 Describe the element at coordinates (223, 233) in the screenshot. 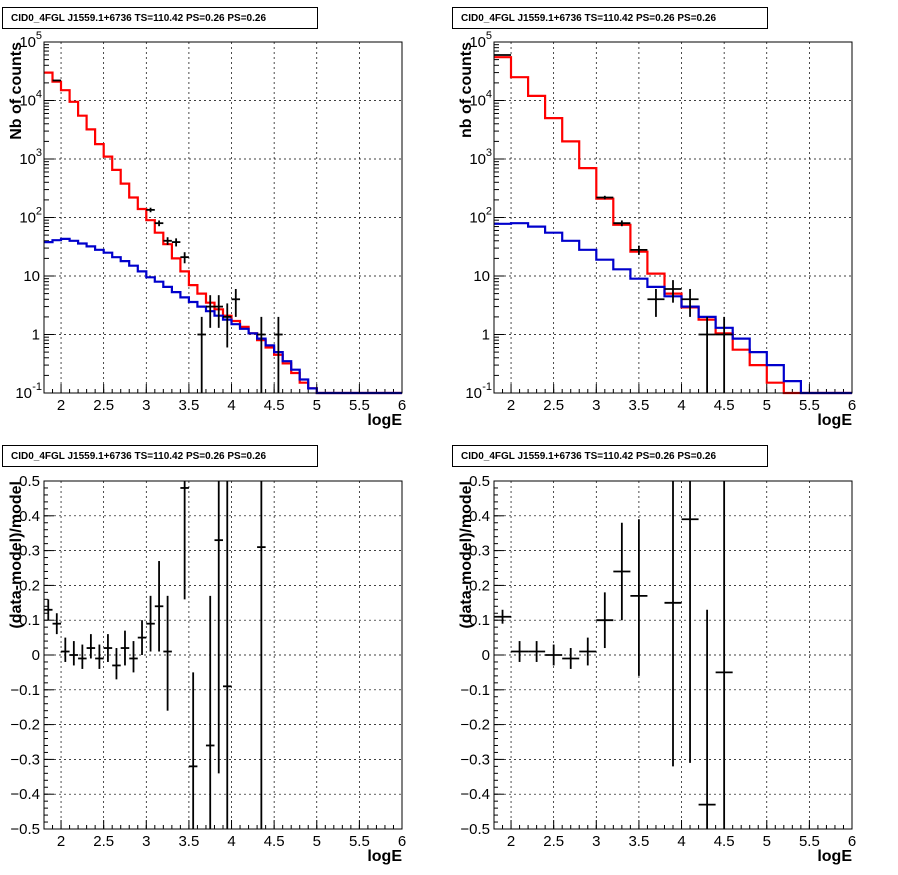

I see `total_model-histogram` at that location.